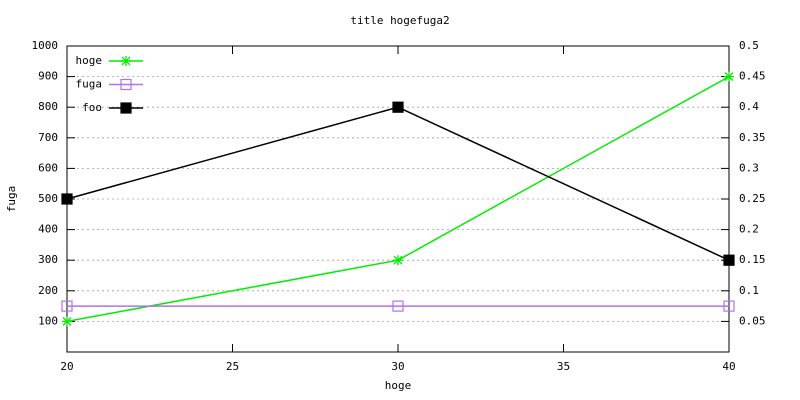 Image resolution: width=800 pixels, height=400 pixels. Describe the element at coordinates (48, 320) in the screenshot. I see `y-tick-label: 100` at that location.